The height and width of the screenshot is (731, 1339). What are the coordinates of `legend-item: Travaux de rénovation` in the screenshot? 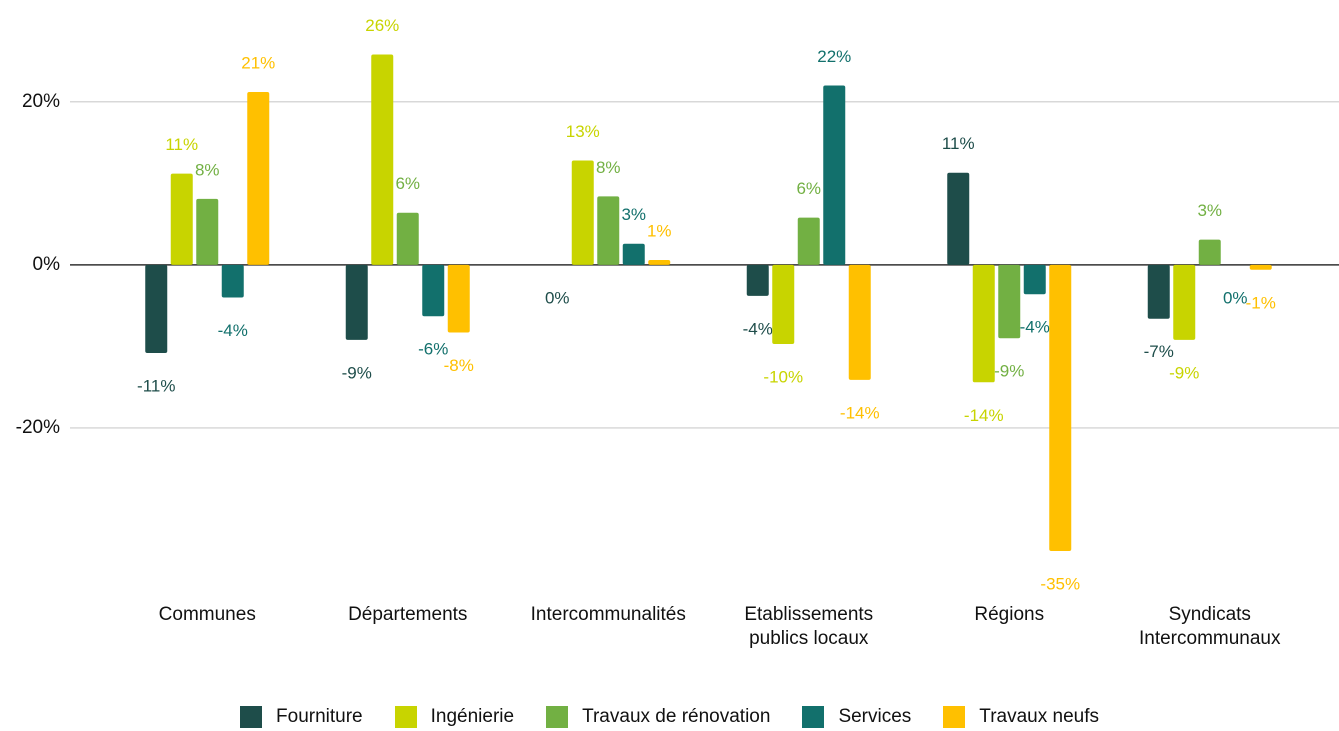 It's located at (658, 717).